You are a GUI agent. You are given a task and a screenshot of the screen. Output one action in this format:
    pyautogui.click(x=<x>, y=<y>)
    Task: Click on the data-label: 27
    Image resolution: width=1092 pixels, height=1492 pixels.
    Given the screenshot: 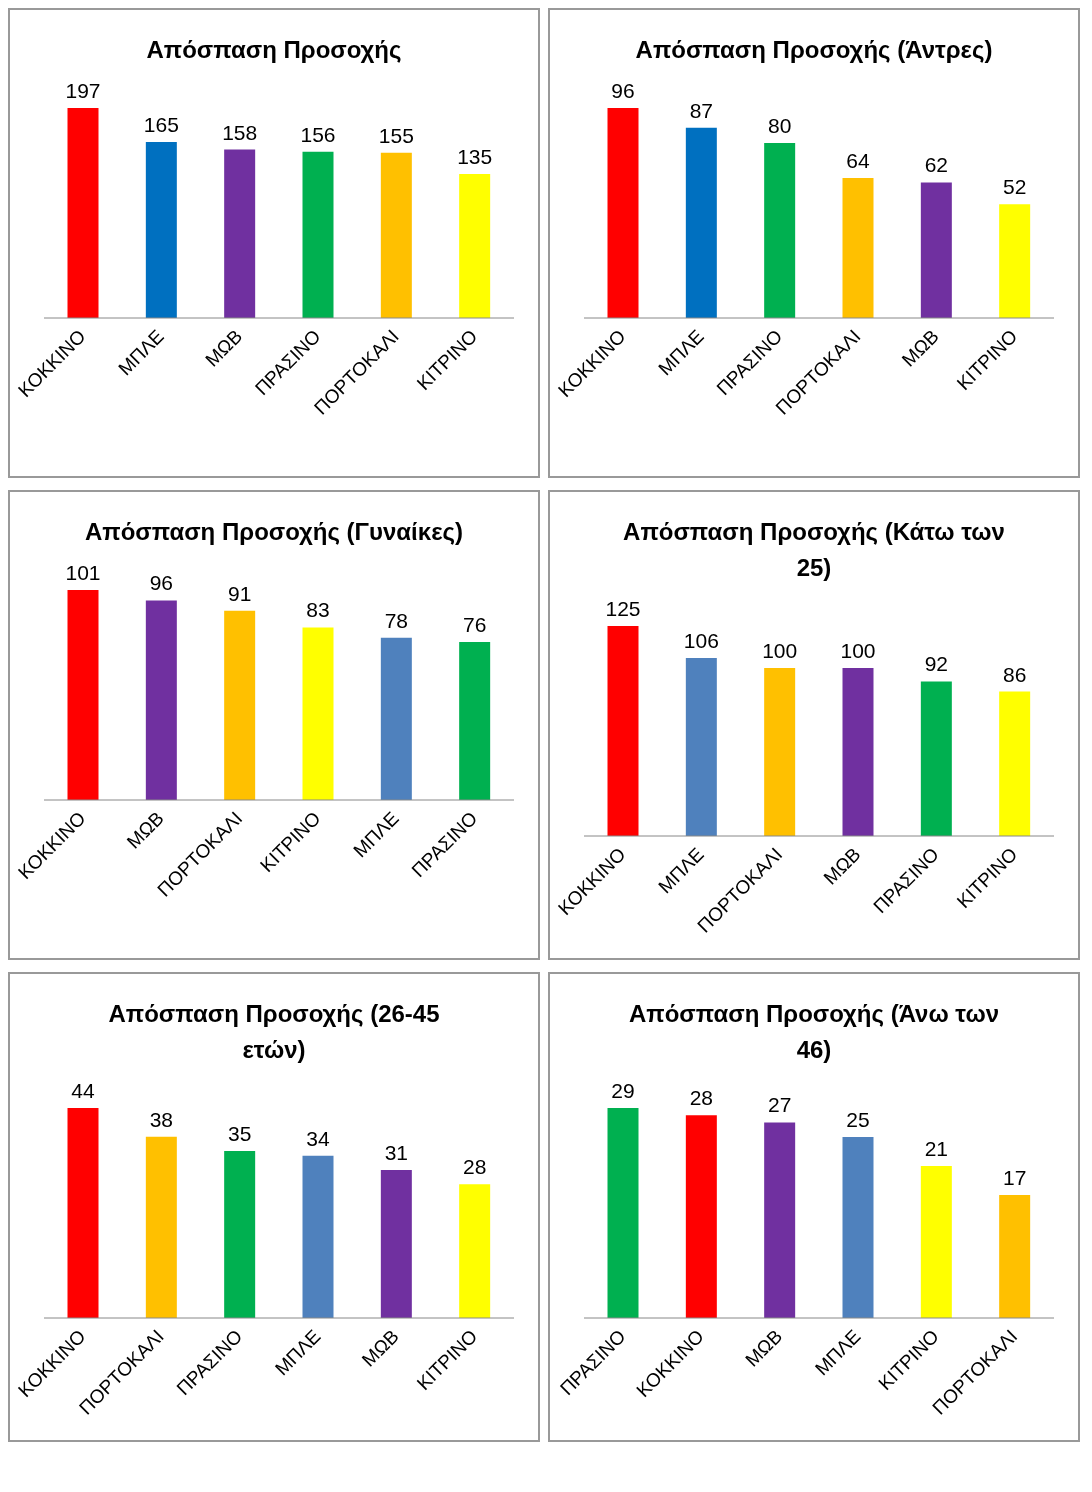 What is the action you would take?
    pyautogui.click(x=779, y=1105)
    